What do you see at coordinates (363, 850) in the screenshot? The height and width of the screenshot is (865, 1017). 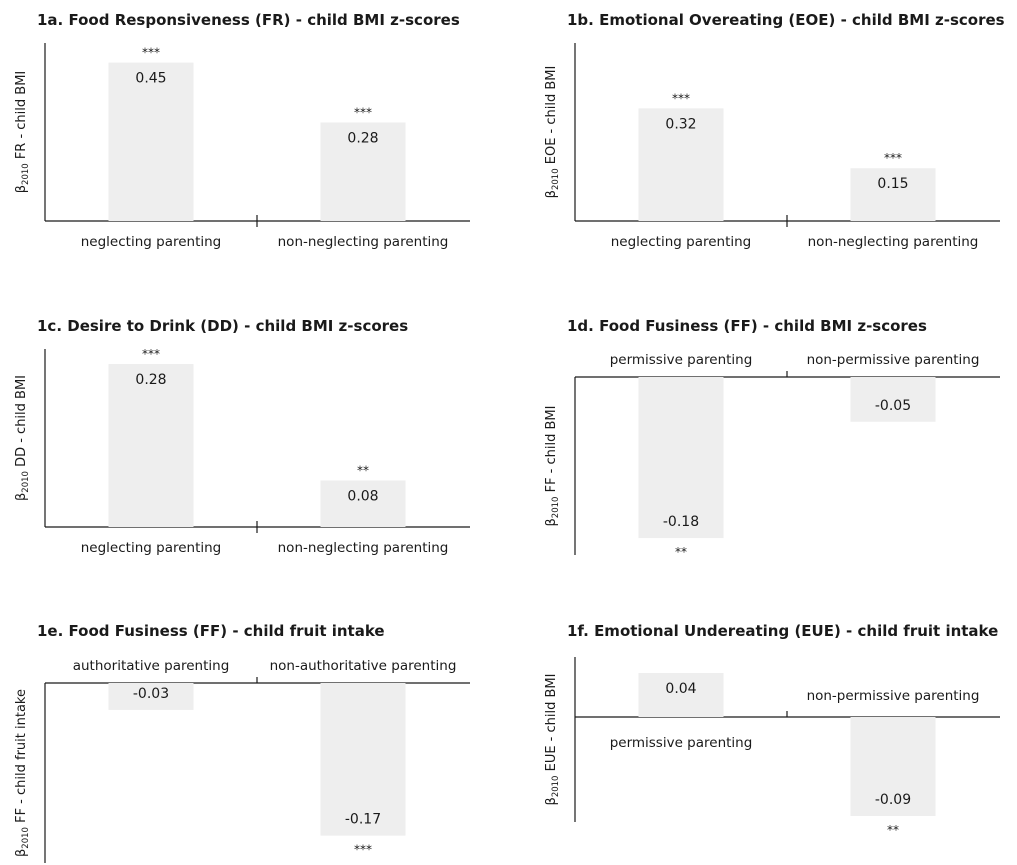 I see `significance-5-2: ***` at bounding box center [363, 850].